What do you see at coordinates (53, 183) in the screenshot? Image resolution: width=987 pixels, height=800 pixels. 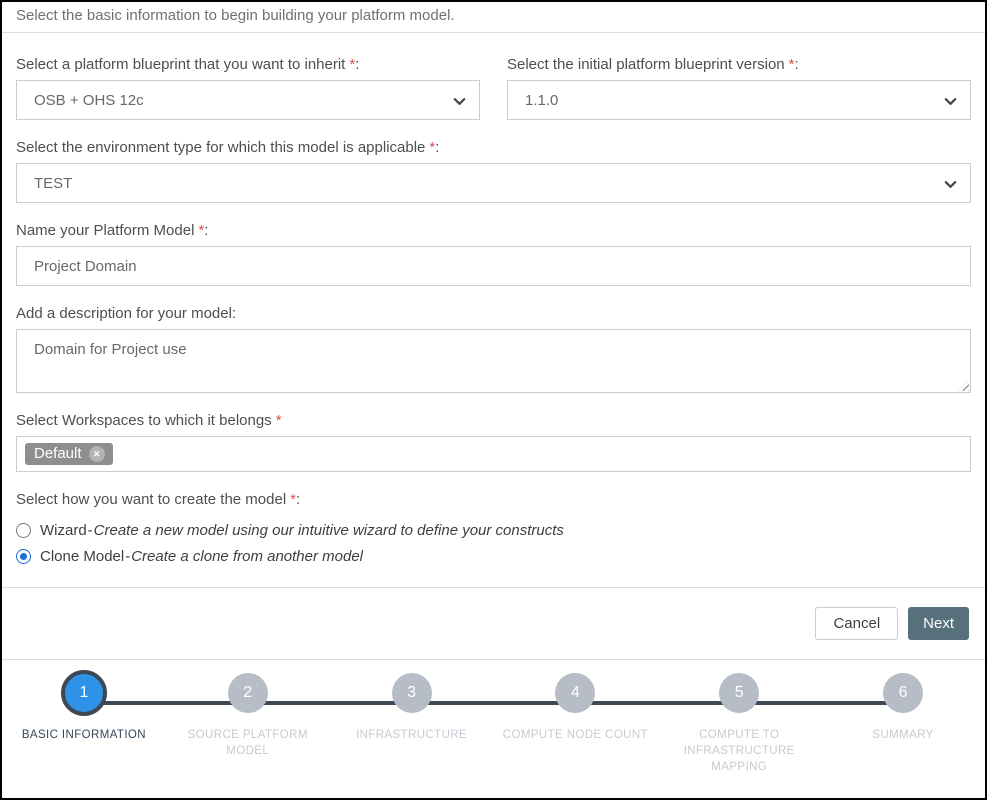 I see `environment-select-value: TEST` at bounding box center [53, 183].